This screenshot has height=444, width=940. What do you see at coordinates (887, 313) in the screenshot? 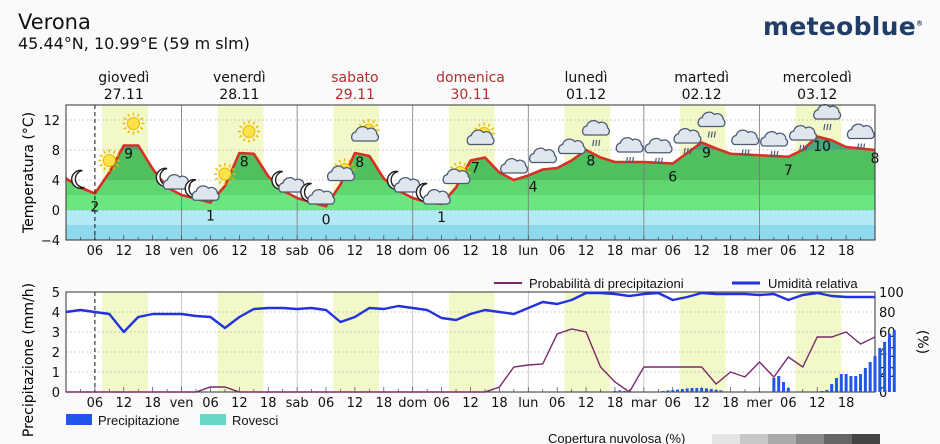
I see `percent-ytick-label: 80` at bounding box center [887, 313].